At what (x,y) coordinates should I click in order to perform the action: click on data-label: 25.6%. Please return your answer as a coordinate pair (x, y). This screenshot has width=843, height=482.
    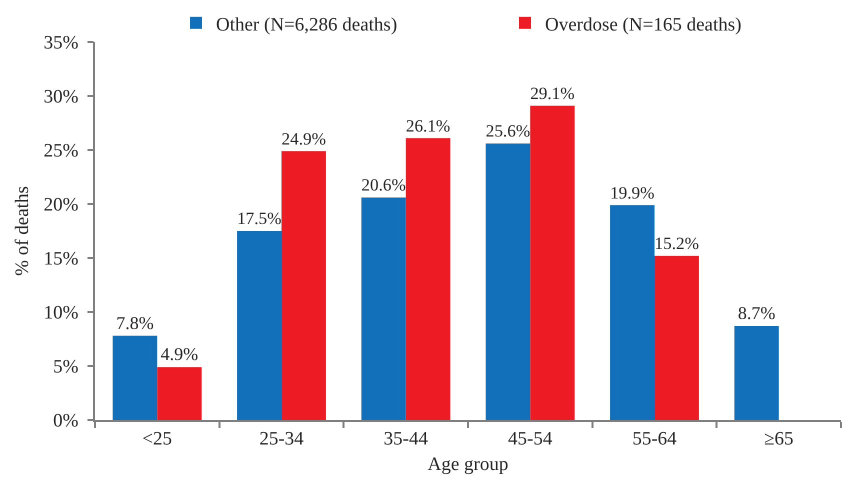
    Looking at the image, I should click on (508, 131).